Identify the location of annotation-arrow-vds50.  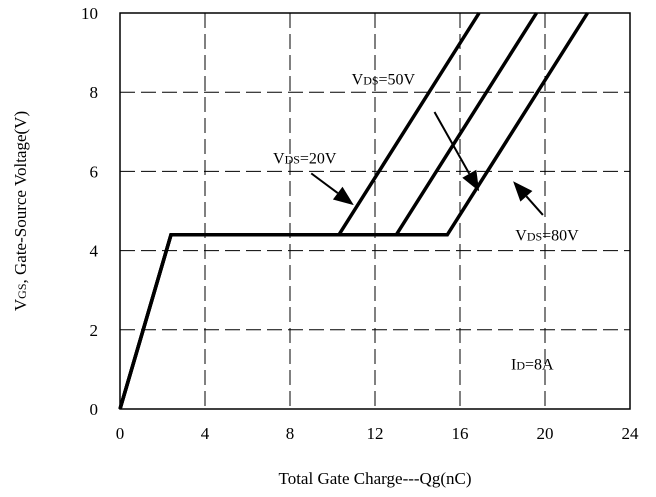
(452, 143).